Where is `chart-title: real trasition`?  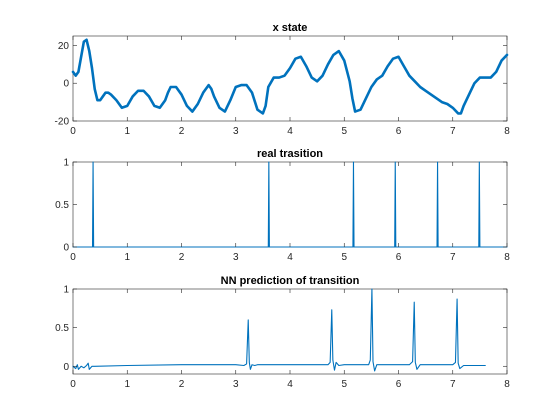 chart-title: real trasition is located at coordinates (290, 154).